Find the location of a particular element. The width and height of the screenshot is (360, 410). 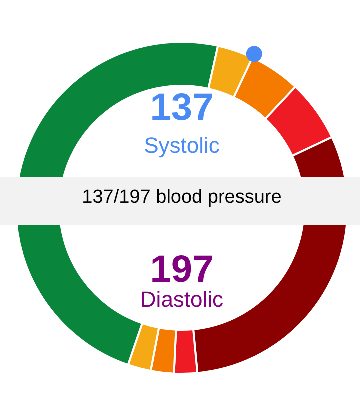

text: 137 is located at coordinates (182, 108).